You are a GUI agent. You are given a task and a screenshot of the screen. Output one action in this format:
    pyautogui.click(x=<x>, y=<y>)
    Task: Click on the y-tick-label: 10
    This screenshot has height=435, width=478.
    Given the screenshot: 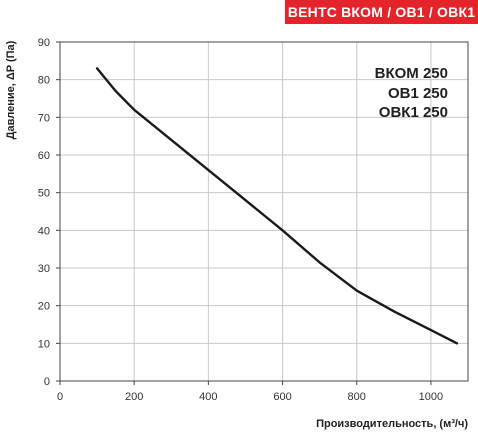 What is the action you would take?
    pyautogui.click(x=44, y=344)
    